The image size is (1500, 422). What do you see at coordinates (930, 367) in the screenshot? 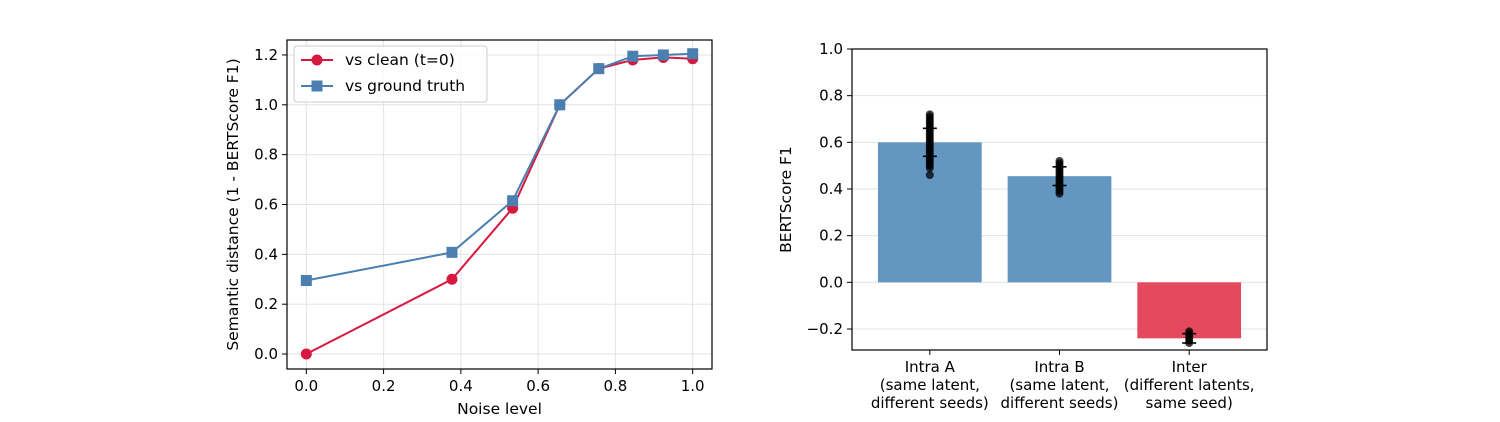
I see `x-tick-label: Intra A` at bounding box center [930, 367].